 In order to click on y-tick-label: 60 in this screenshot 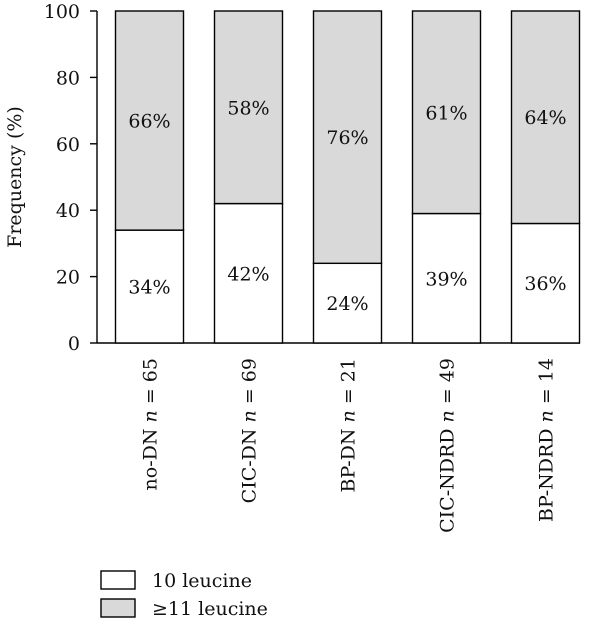, I will do `click(68, 145)`.